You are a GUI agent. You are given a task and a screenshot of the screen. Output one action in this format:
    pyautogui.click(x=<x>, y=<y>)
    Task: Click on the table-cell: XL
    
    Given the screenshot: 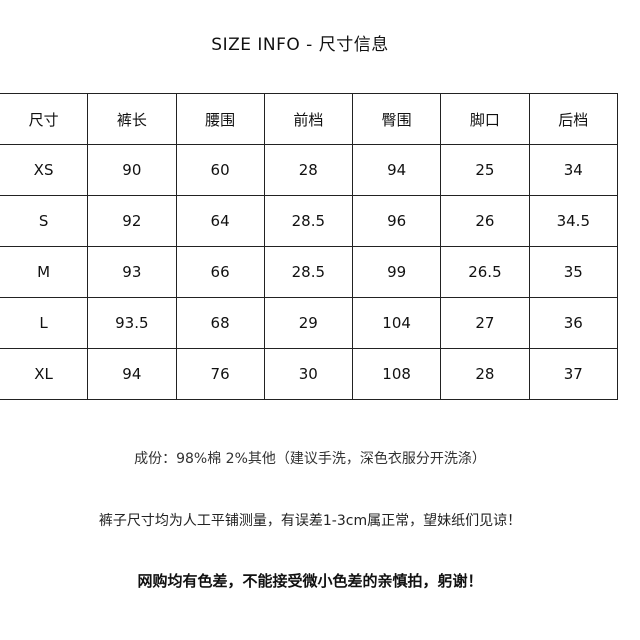 What is the action you would take?
    pyautogui.click(x=44, y=374)
    